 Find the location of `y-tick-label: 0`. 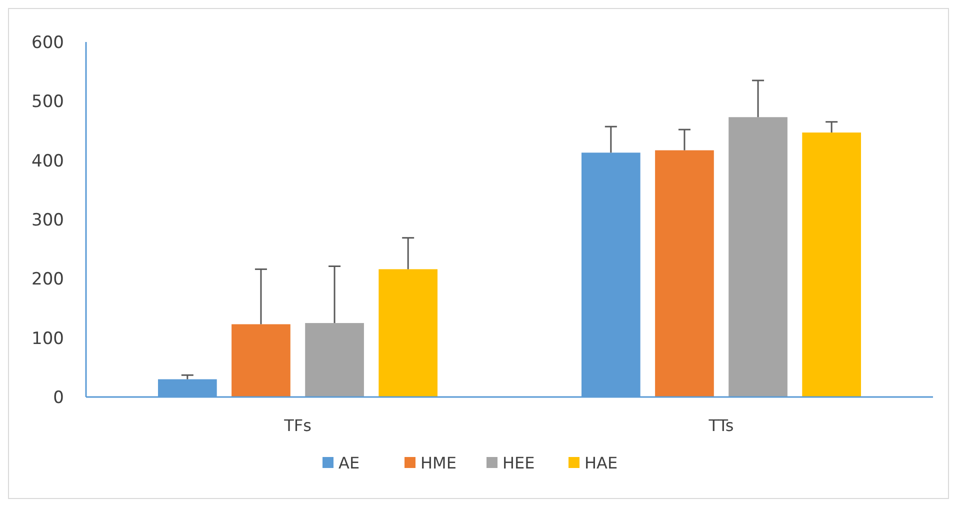

y-tick-label: 0 is located at coordinates (58, 398).